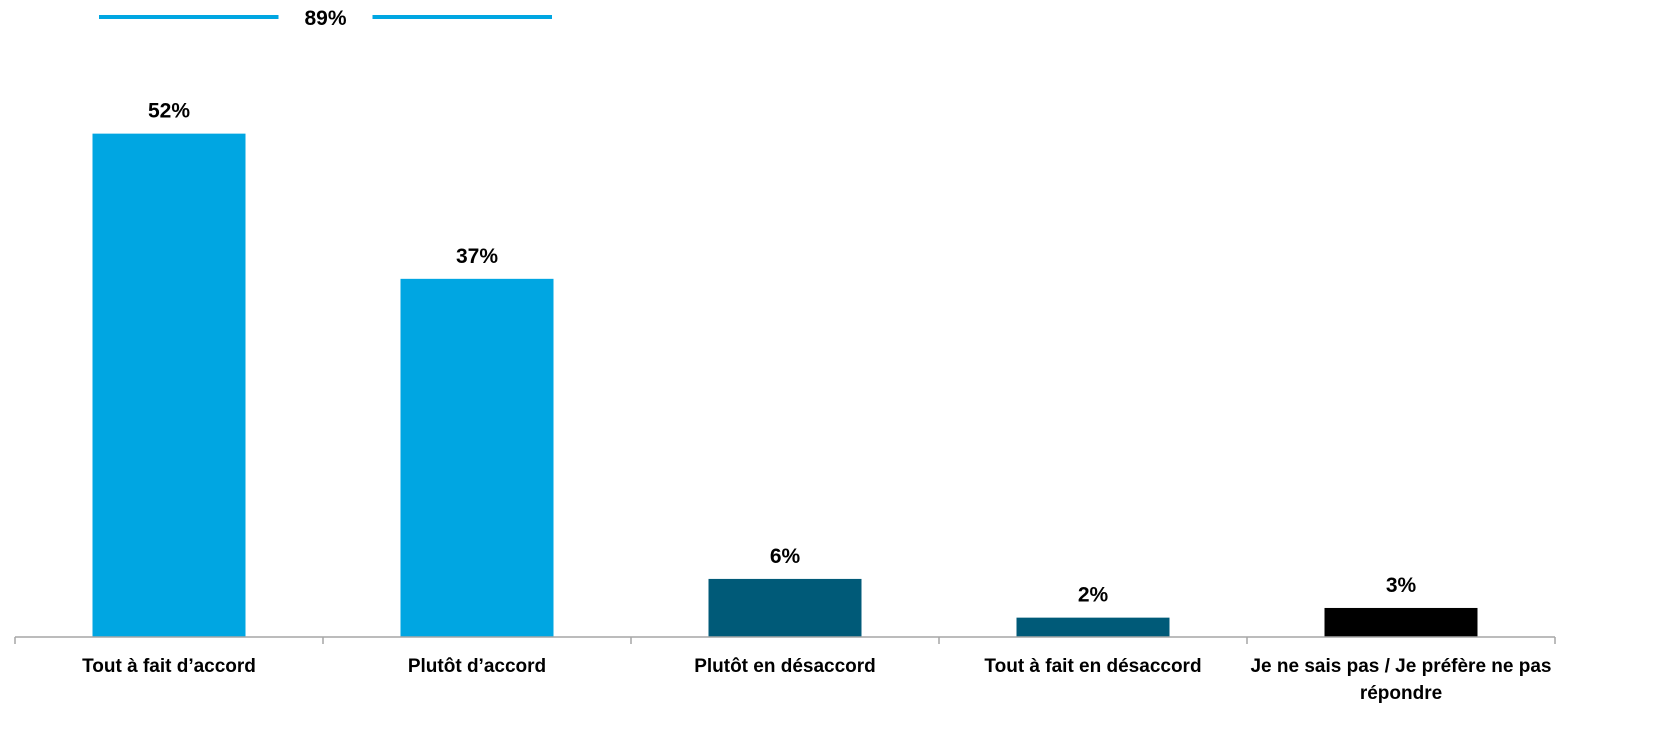 The image size is (1674, 753). What do you see at coordinates (169, 666) in the screenshot?
I see `category-label: Tout à fait d’accord` at bounding box center [169, 666].